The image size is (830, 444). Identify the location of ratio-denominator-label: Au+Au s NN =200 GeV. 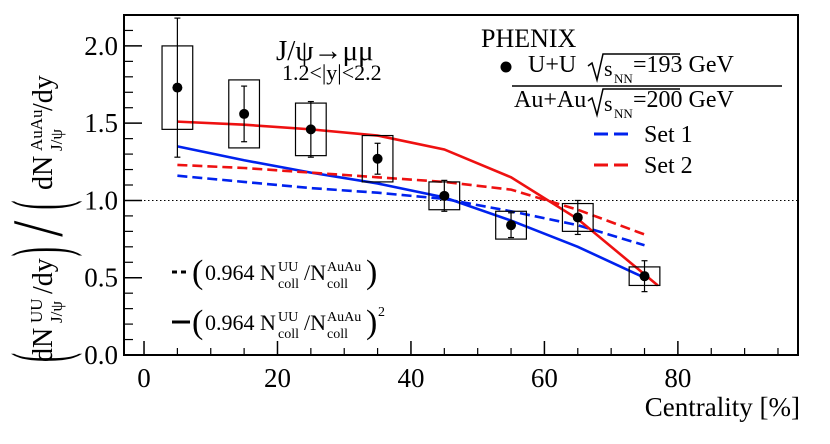
(624, 104).